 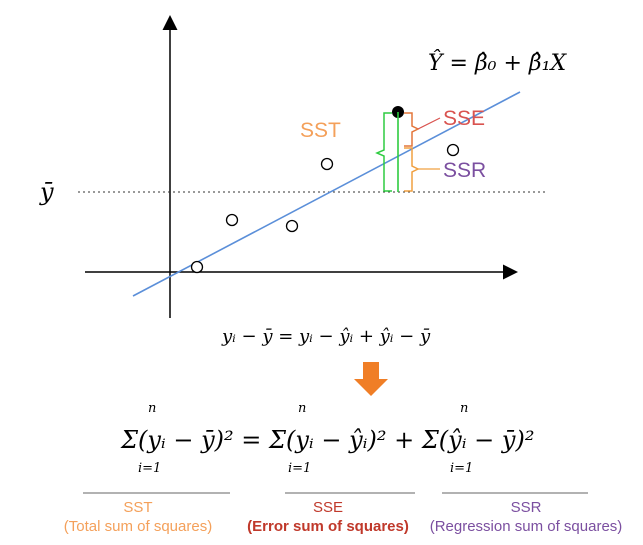 I want to click on regression-equation: Ŷ = β̂₀ + β̂₁X, so click(x=497, y=62).